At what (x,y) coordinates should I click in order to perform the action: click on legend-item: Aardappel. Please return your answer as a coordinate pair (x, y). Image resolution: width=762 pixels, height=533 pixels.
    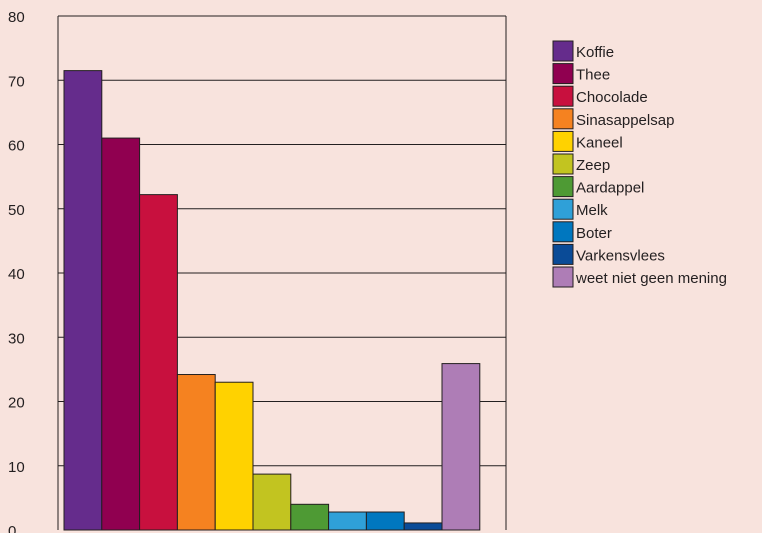
    Looking at the image, I should click on (598, 187).